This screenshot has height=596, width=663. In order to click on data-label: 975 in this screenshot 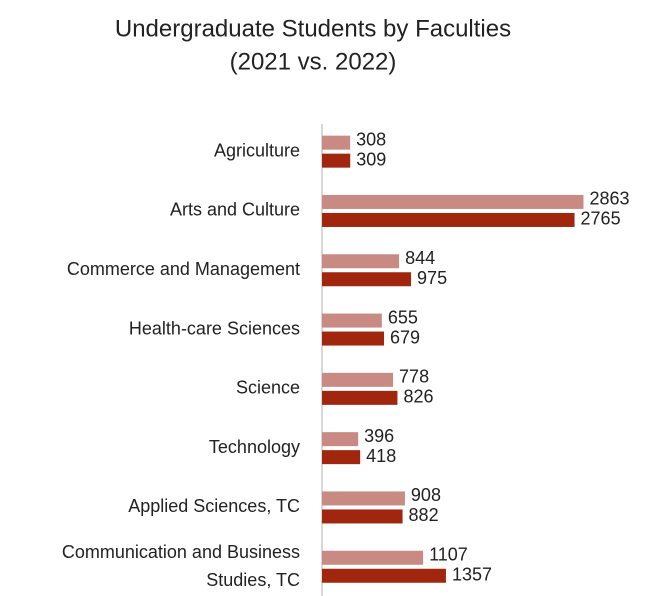, I will do `click(432, 278)`.